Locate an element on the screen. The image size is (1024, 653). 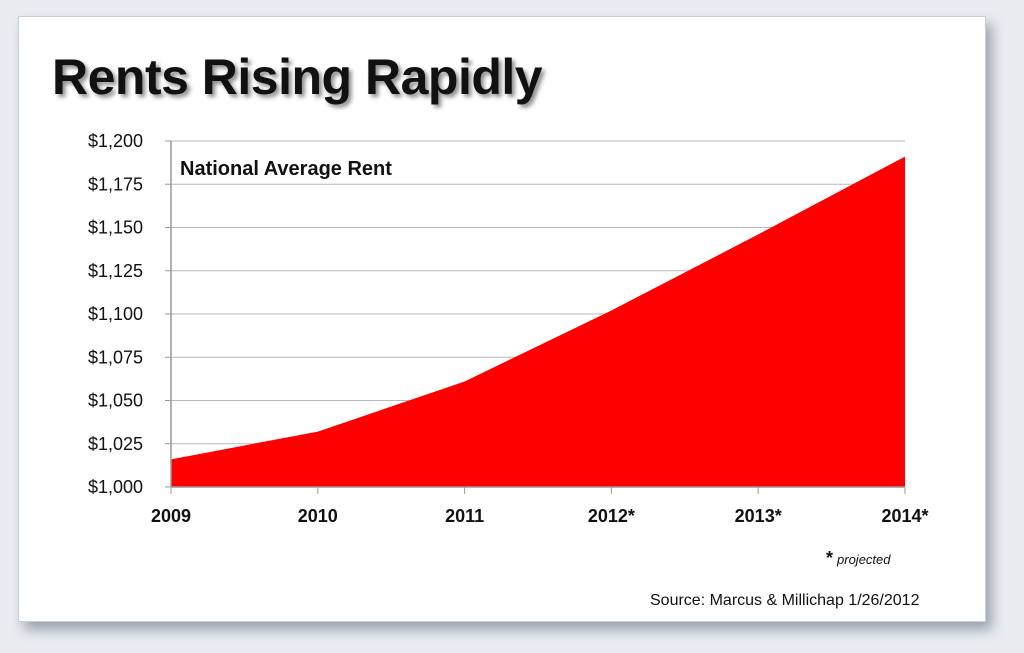
y-tick-label: $1,050 is located at coordinates (115, 401).